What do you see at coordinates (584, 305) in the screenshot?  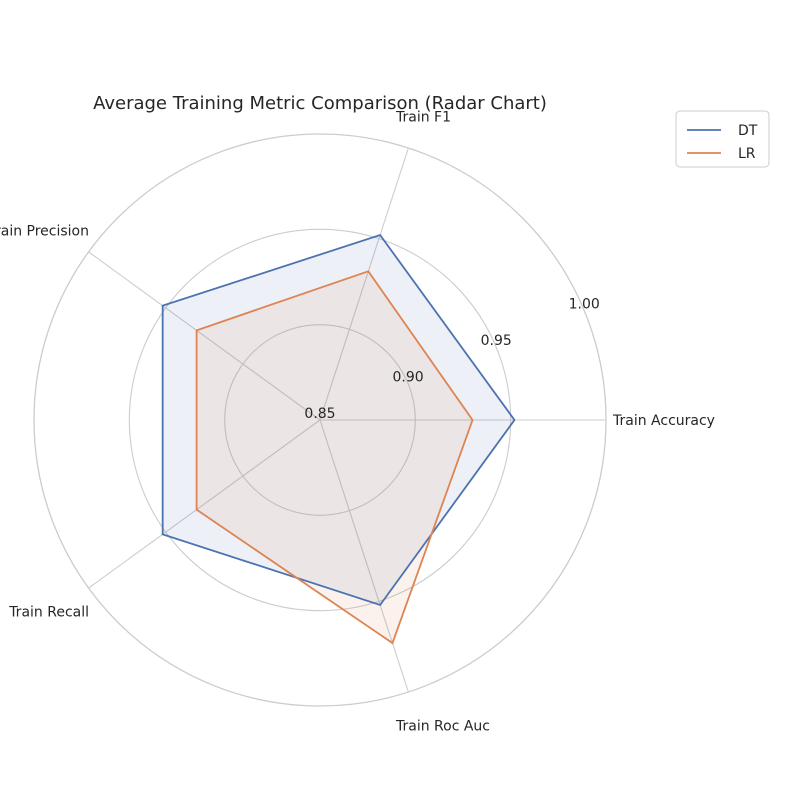 I see `r-tick-label: 1.00` at bounding box center [584, 305].